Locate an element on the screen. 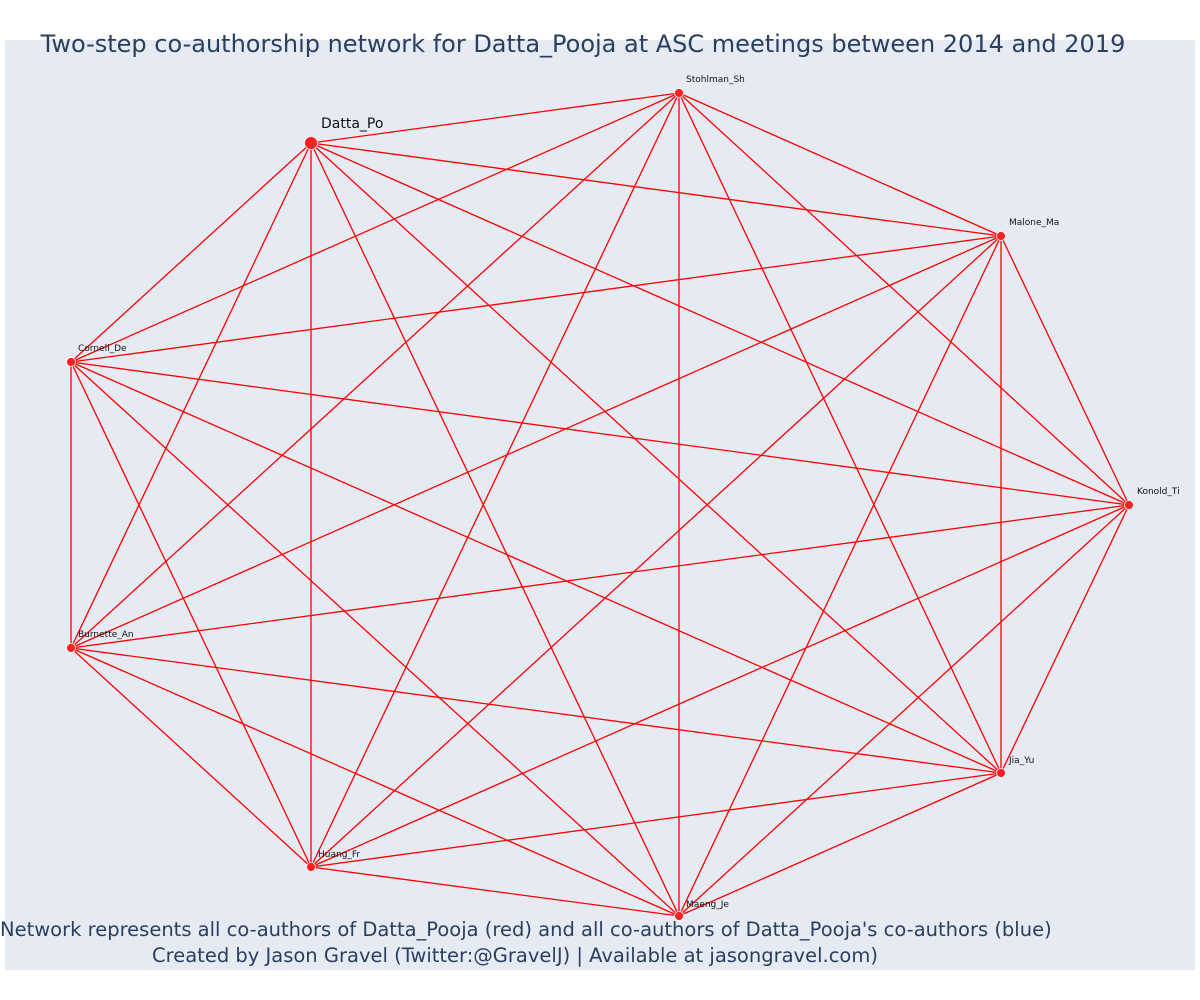  node-label-Datta_Po: Datta_Po is located at coordinates (352, 124).